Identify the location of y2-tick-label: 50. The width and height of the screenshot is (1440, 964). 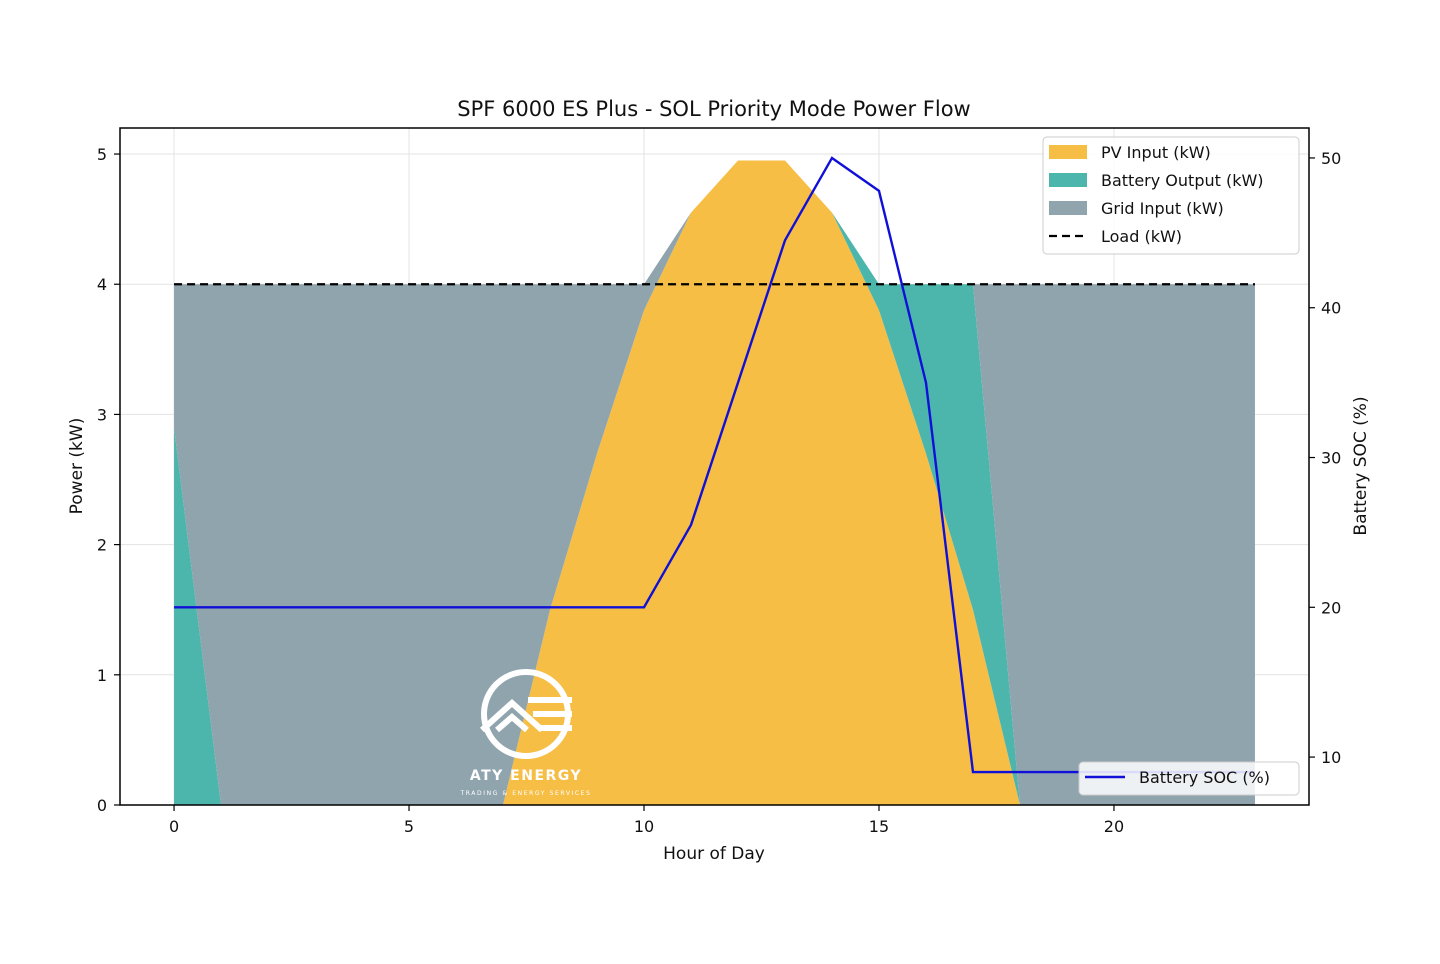
(1331, 158).